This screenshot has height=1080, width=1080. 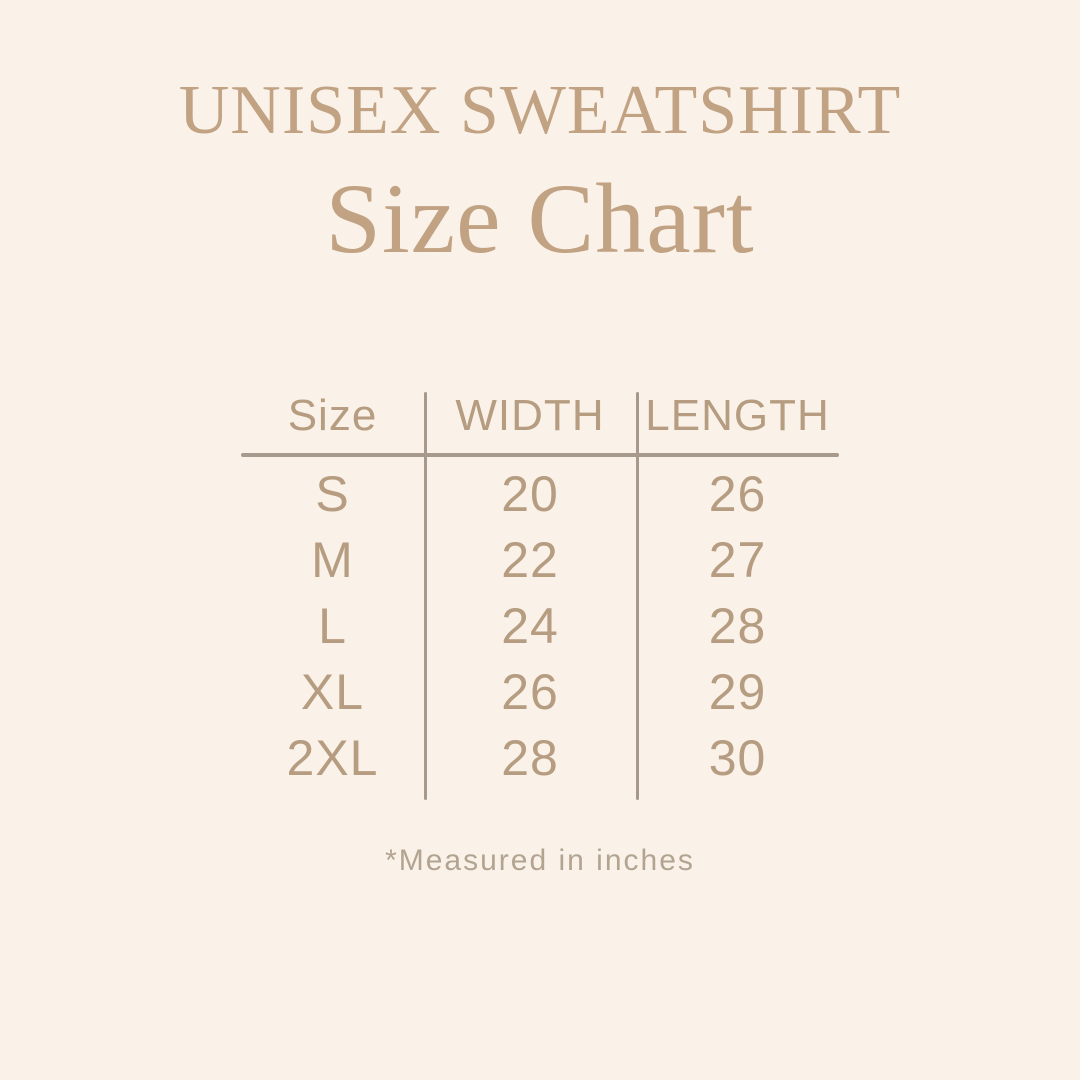 What do you see at coordinates (737, 757) in the screenshot?
I see `length-value: 30` at bounding box center [737, 757].